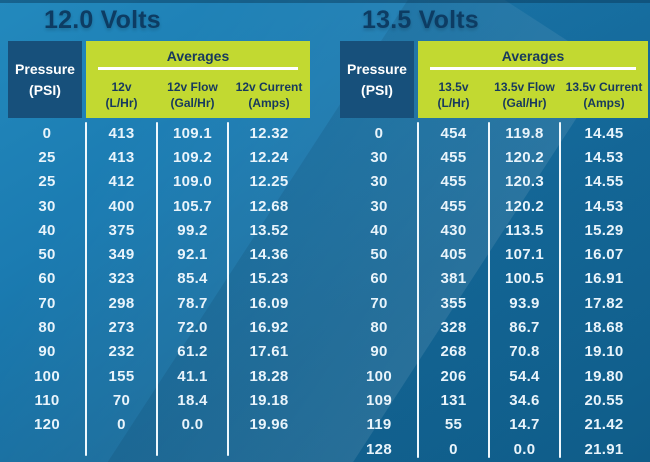 The image size is (650, 462). I want to click on current-amps-value: 17.61, so click(269, 352).